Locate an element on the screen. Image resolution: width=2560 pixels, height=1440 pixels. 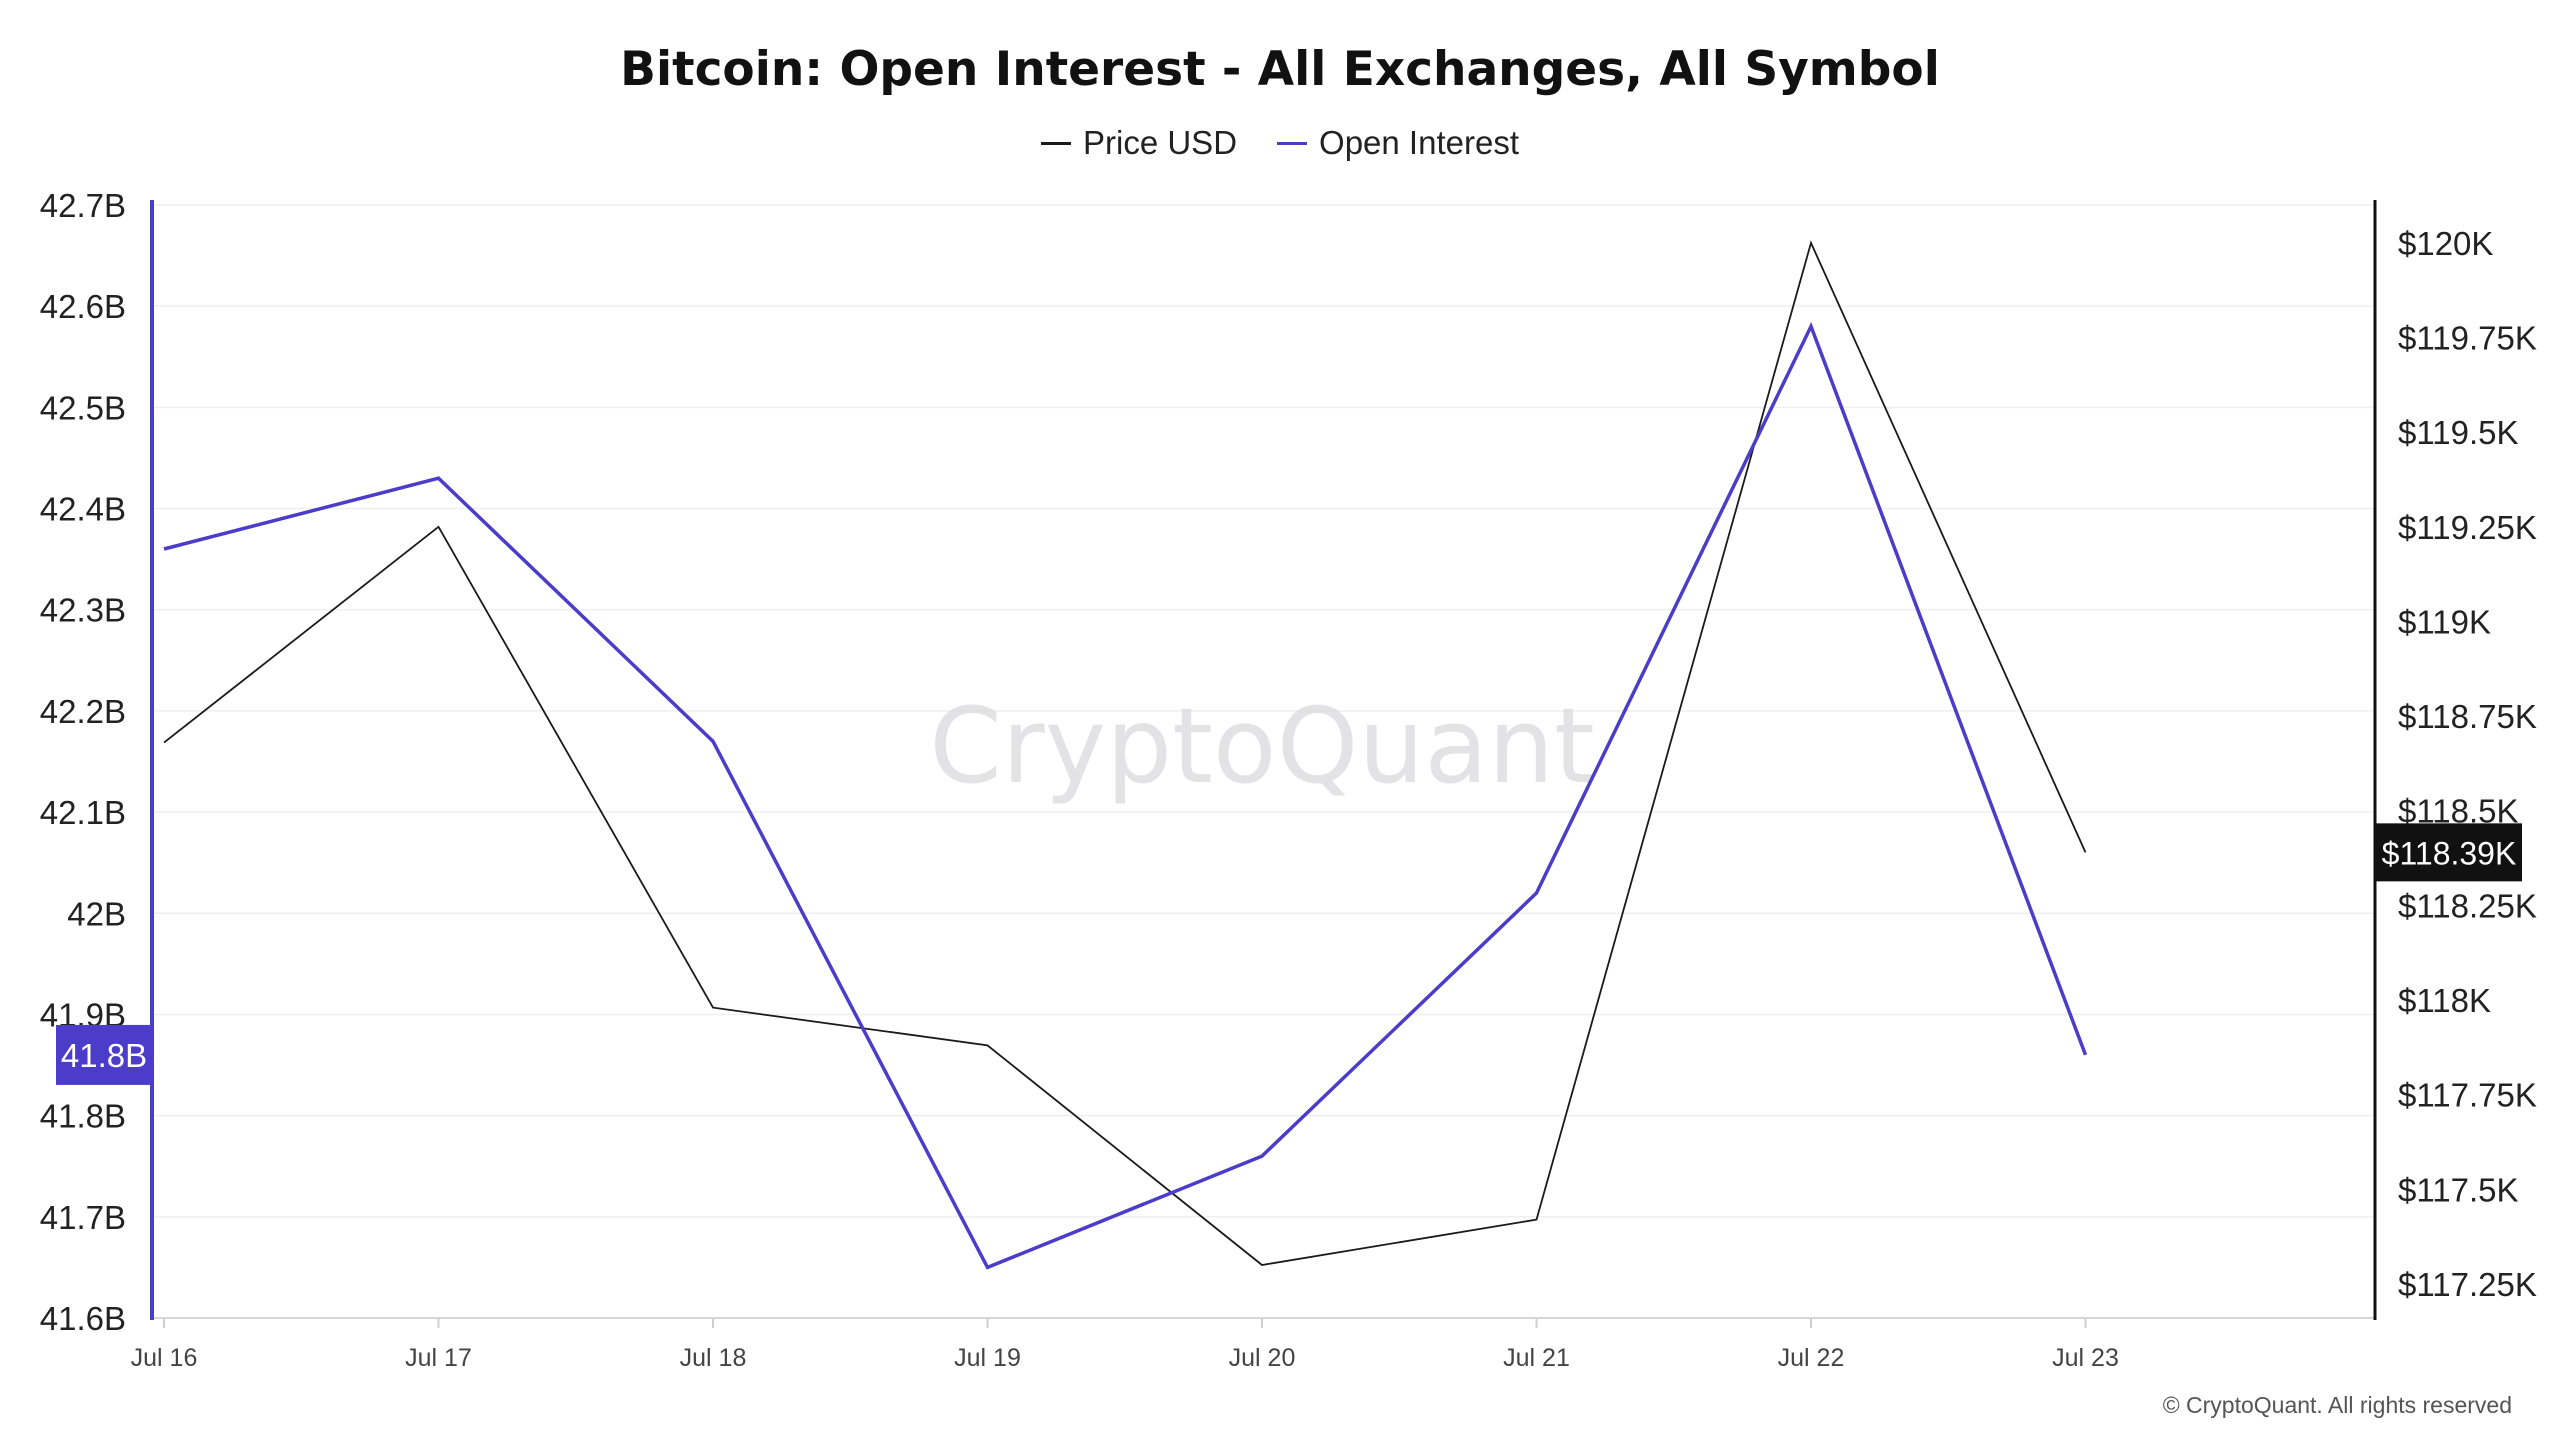
y-left-tick-label: 41.7B is located at coordinates (83, 1217).